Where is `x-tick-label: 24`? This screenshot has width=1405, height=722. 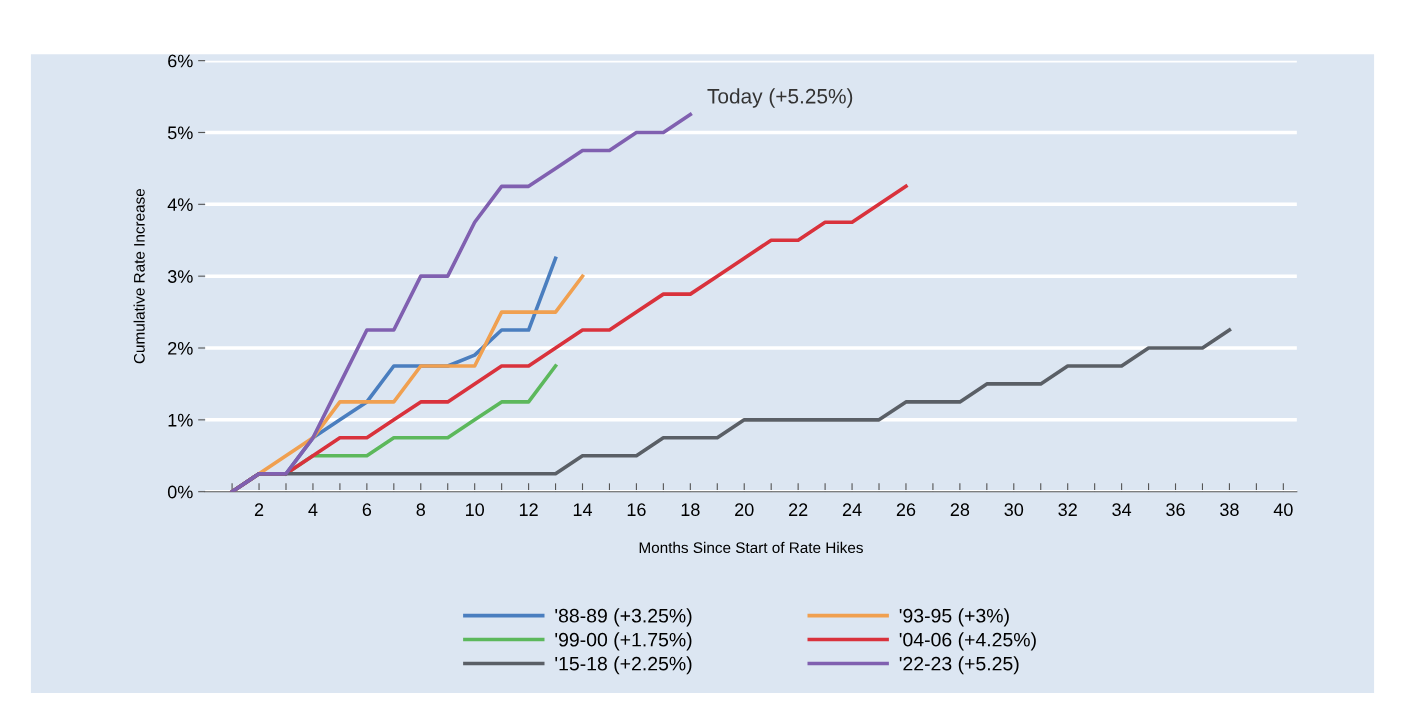
x-tick-label: 24 is located at coordinates (852, 509).